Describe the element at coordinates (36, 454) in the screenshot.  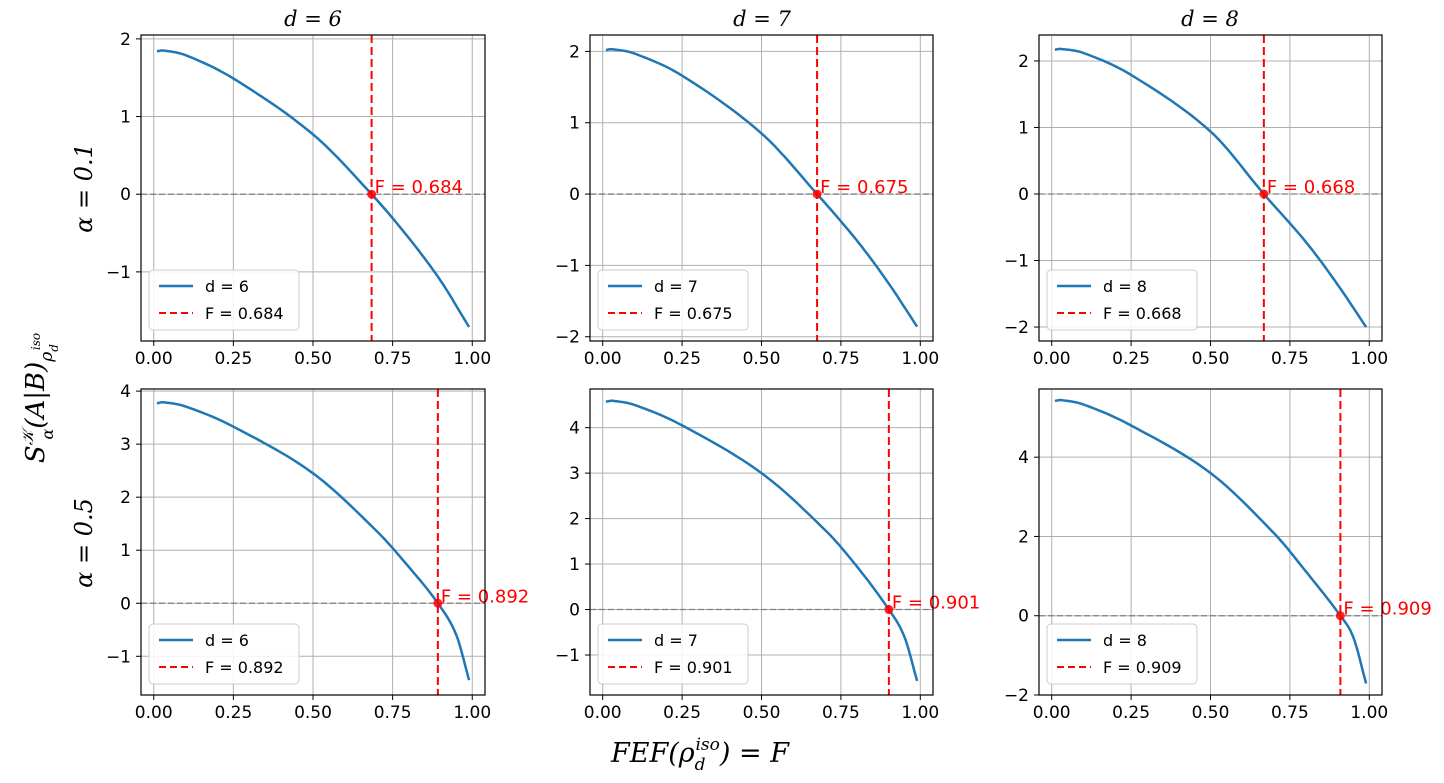
I see `ylabel-s: S` at that location.